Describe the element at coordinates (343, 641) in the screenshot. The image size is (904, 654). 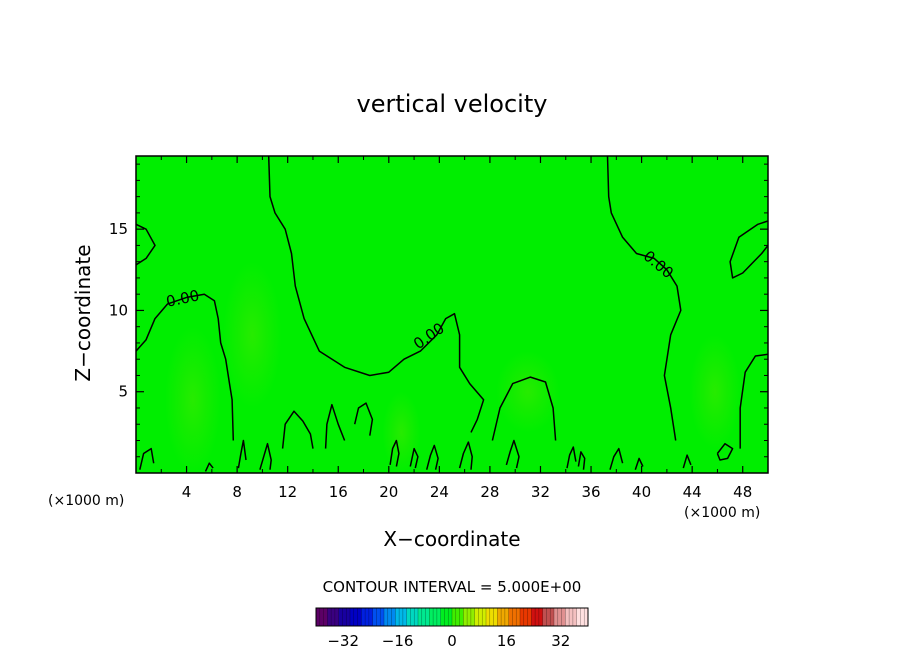
I see `colorbar-tick-label: −32` at that location.